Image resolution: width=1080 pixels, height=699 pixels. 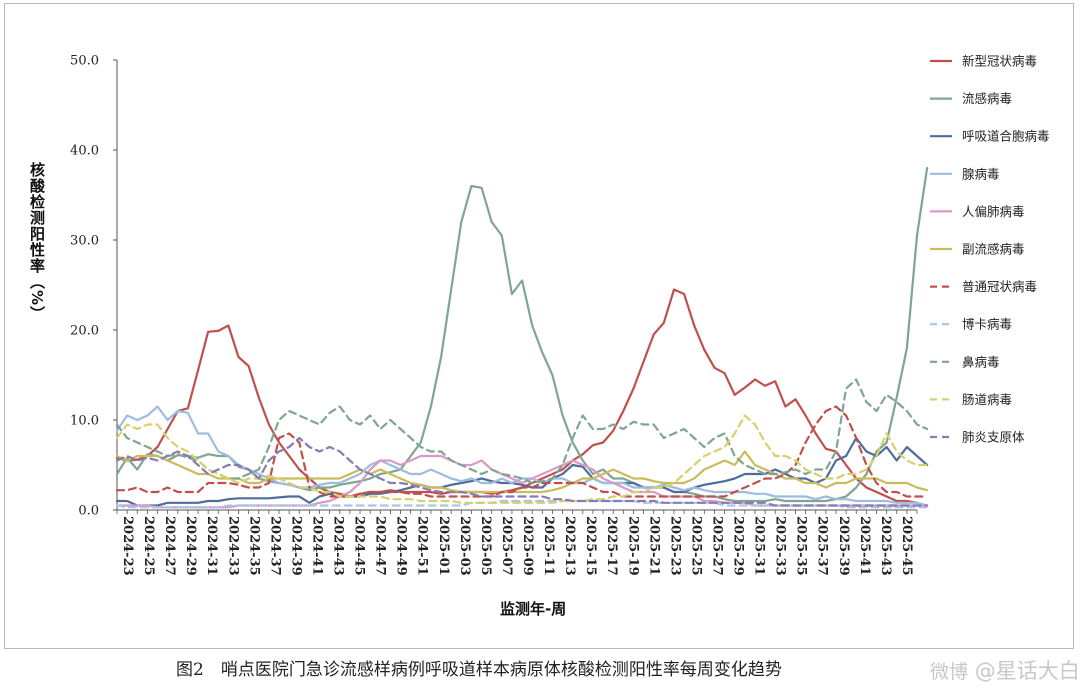 What do you see at coordinates (84, 151) in the screenshot?
I see `y-tick-label: 40.0` at bounding box center [84, 151].